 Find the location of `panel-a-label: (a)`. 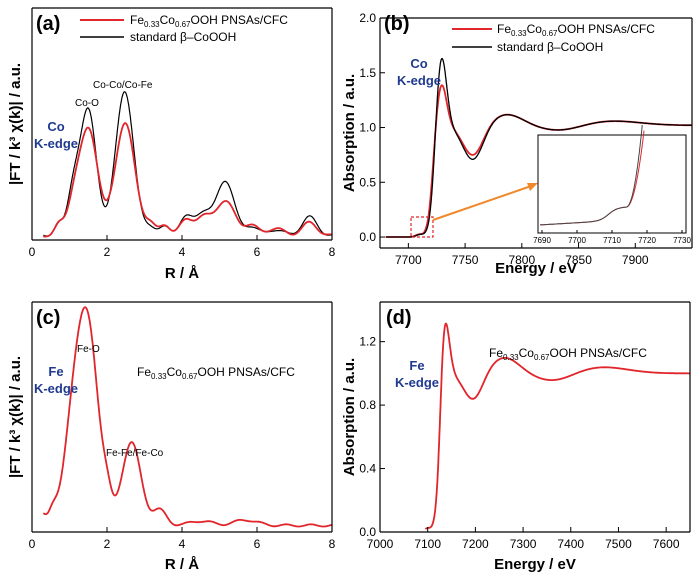

panel-a-label: (a) is located at coordinates (48, 24).